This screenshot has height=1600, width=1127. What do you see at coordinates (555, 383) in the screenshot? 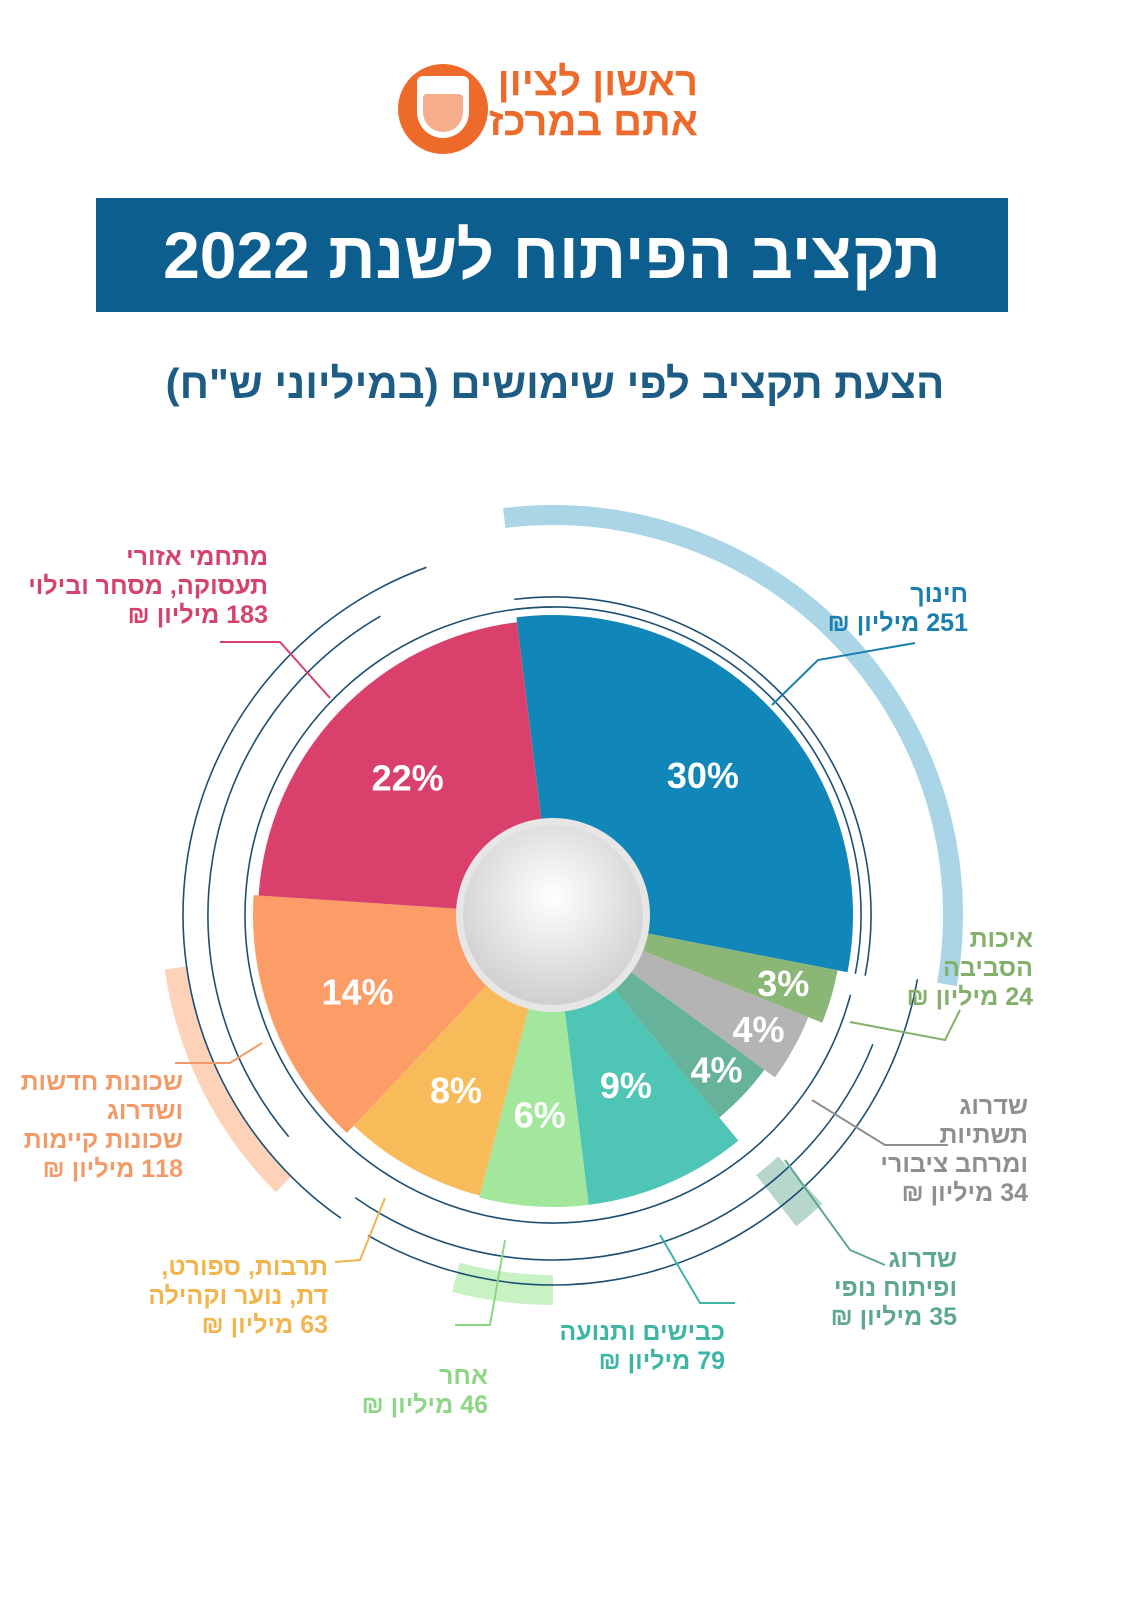
I see `chart-subtitle: הצעת תקציב לפי שימושים (במיליוני ש"ח)` at bounding box center [555, 383].